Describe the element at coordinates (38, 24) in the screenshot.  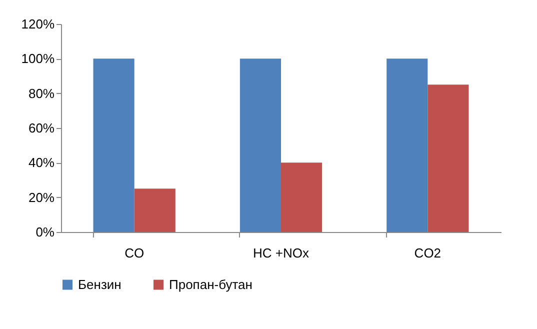
I see `y-tick-label: 120%` at that location.